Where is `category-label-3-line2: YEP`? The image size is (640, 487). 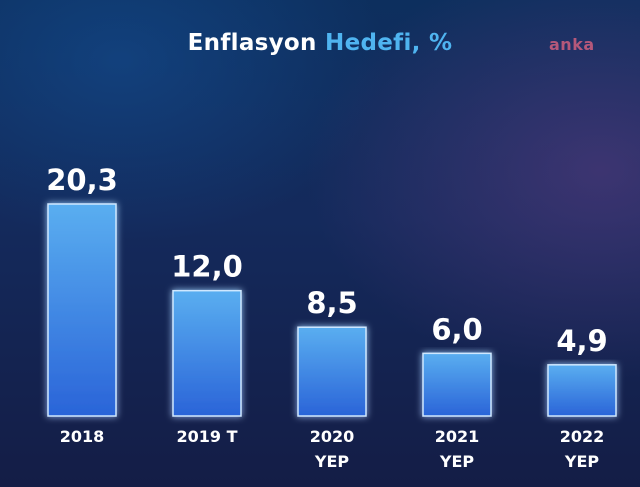 category-label-3-line2: YEP is located at coordinates (457, 461).